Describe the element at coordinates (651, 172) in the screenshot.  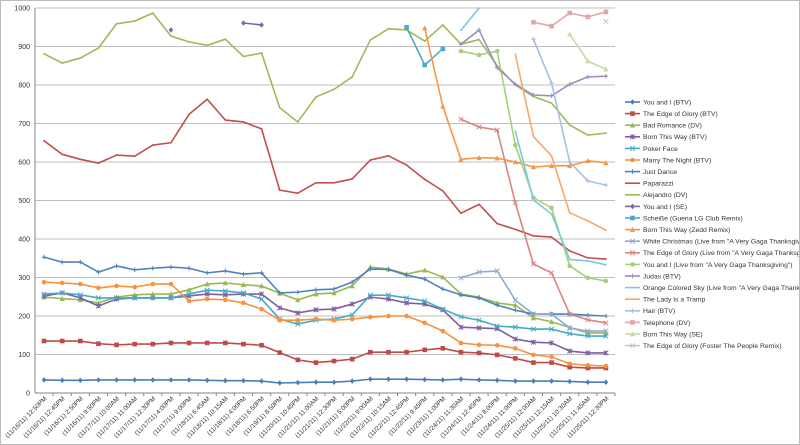
I see `legend-item: Just Dance` at that location.